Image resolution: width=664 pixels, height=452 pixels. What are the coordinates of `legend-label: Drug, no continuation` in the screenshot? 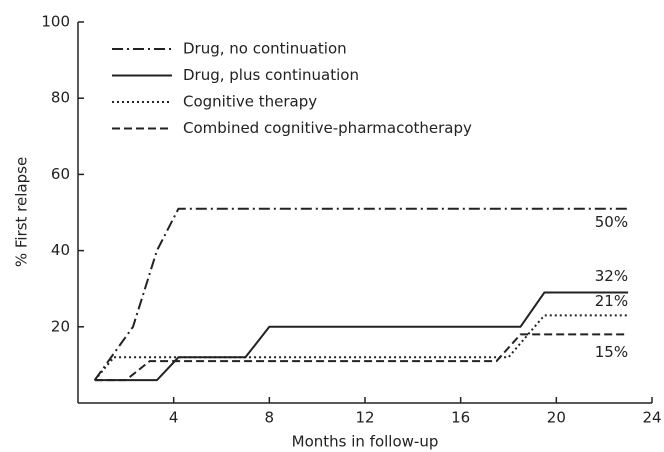 It's located at (265, 49).